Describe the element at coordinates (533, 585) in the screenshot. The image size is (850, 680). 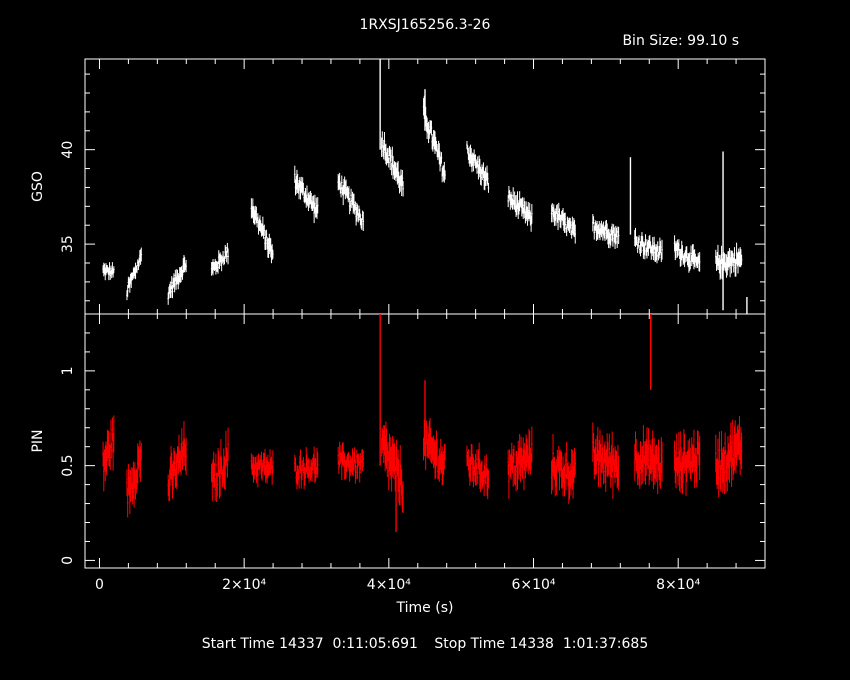
I see `x-tick-label: 6×10⁴` at that location.